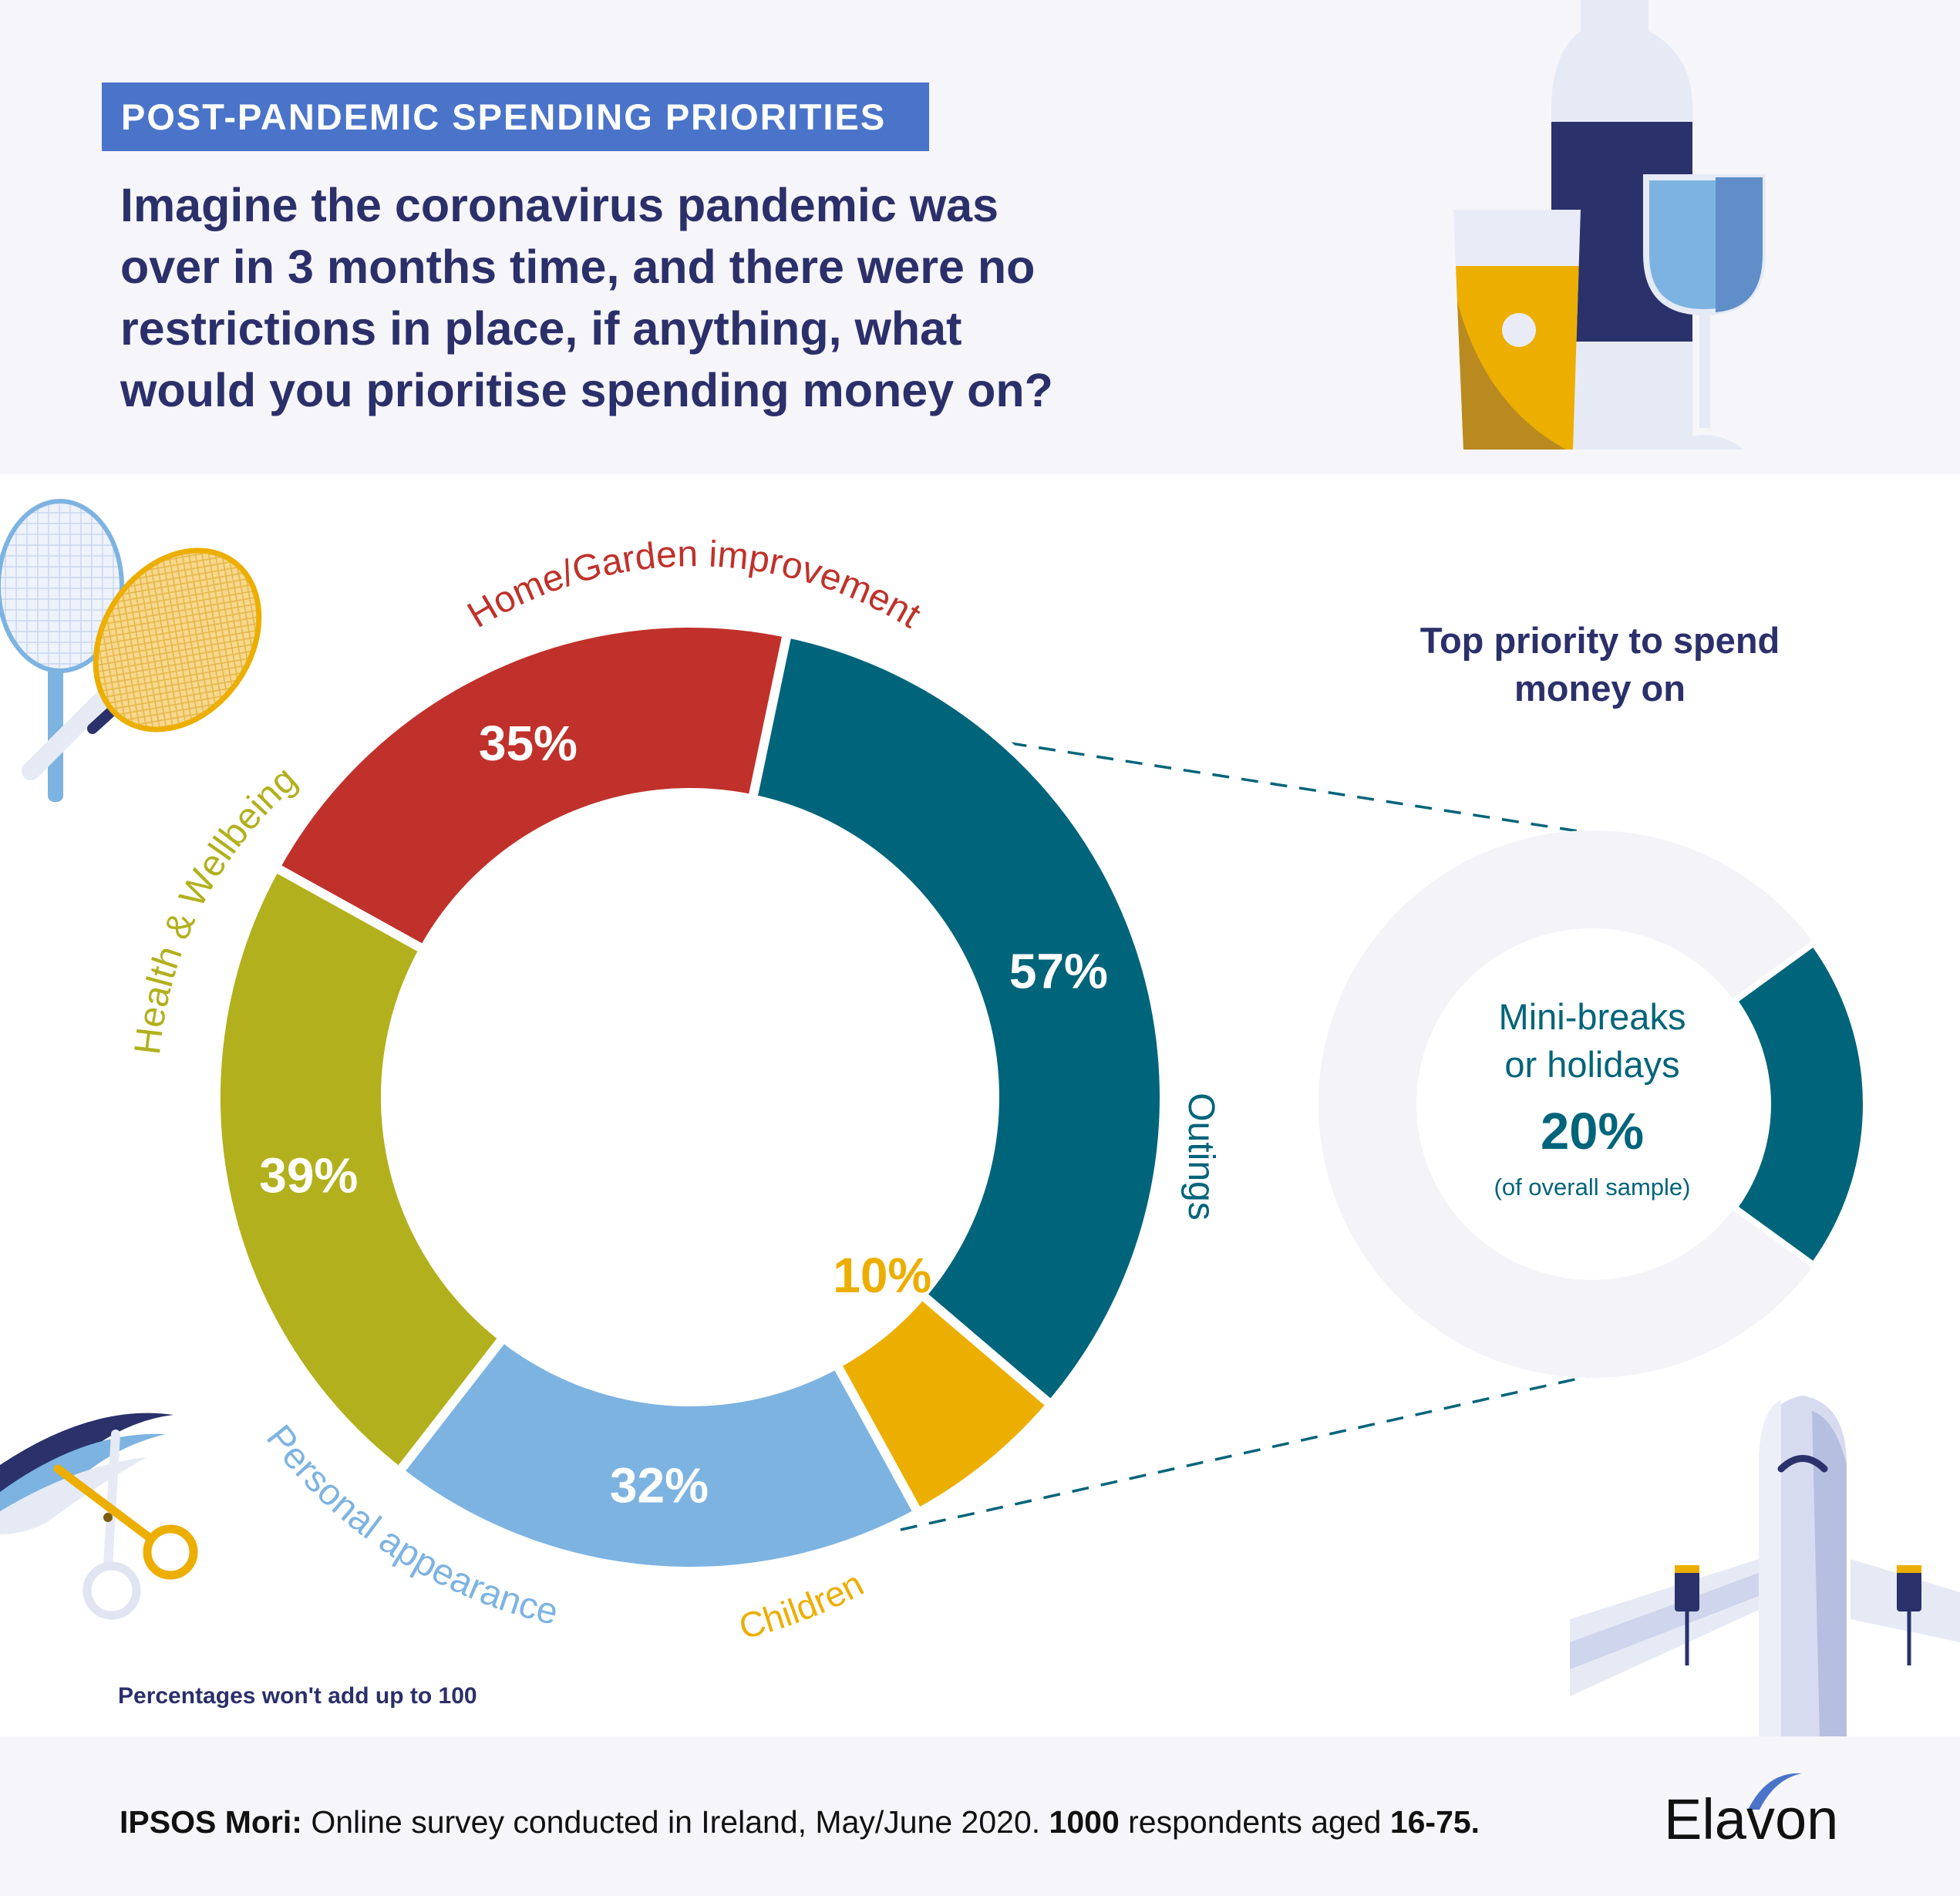 The width and height of the screenshot is (1960, 1896). What do you see at coordinates (1254, 1822) in the screenshot?
I see `source-text: respondents aged` at bounding box center [1254, 1822].